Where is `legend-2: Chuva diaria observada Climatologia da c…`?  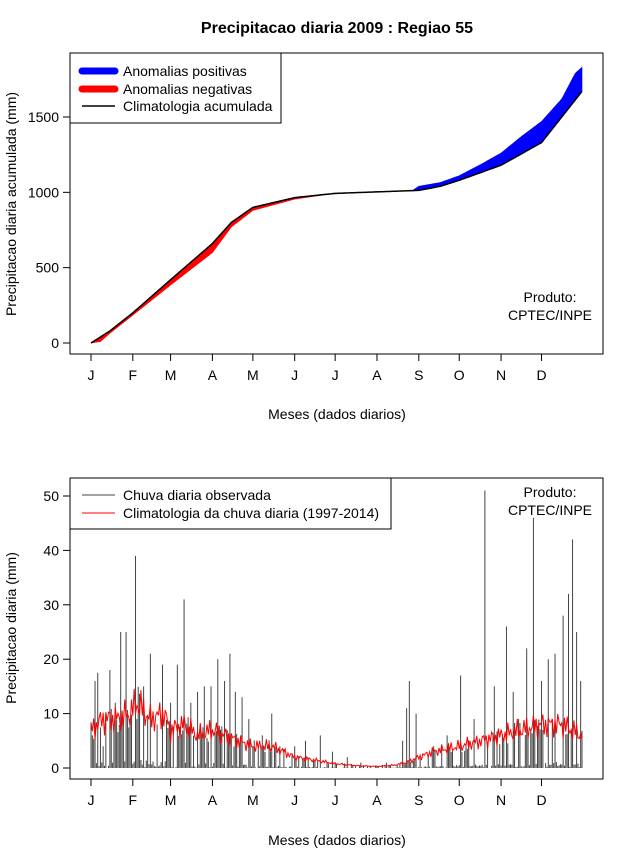
legend-2: Chuva diaria observada Climatologia da c… is located at coordinates (230, 503).